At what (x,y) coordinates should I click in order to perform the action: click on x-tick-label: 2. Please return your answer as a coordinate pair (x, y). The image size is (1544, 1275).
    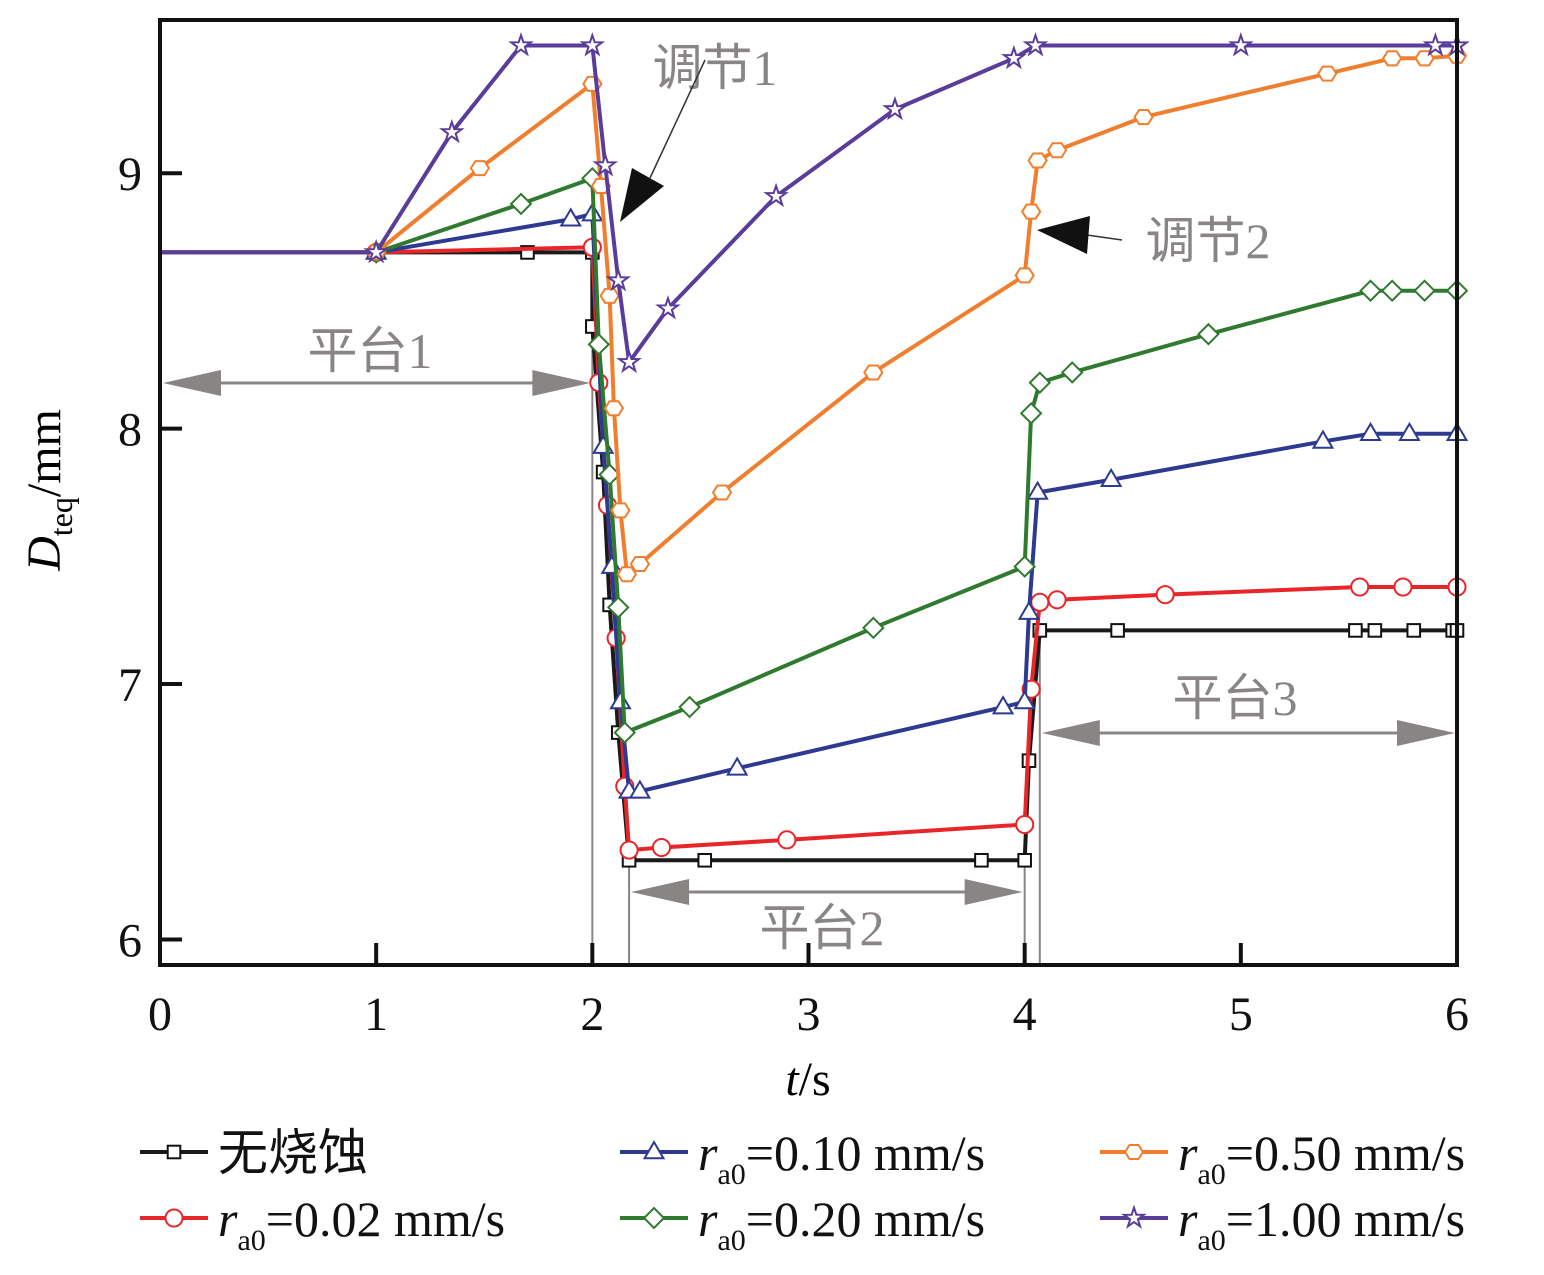
    Looking at the image, I should click on (592, 1014).